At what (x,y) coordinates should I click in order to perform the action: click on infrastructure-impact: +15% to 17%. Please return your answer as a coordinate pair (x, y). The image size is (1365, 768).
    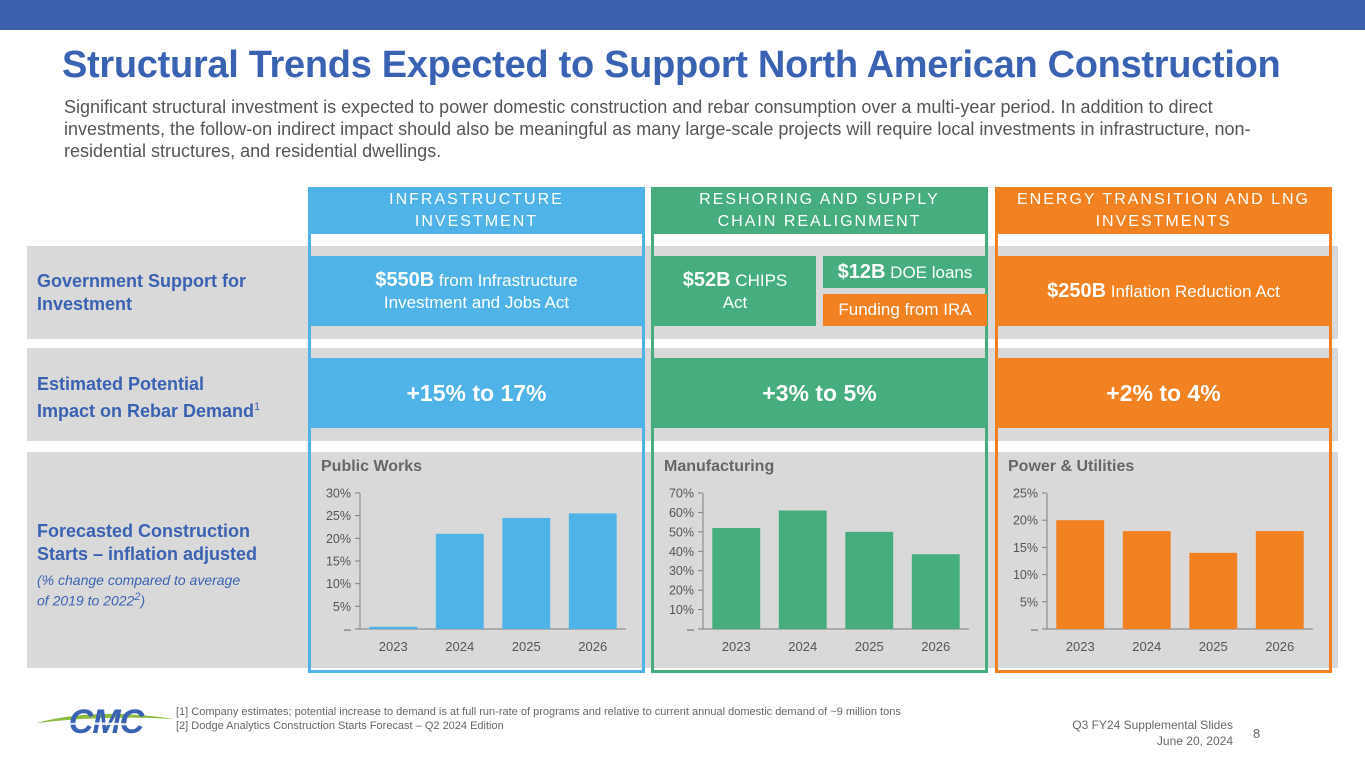
    Looking at the image, I should click on (476, 393).